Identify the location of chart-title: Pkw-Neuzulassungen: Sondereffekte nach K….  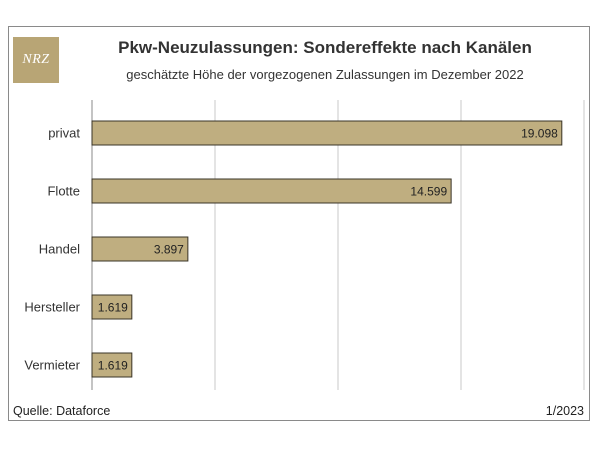
(325, 47).